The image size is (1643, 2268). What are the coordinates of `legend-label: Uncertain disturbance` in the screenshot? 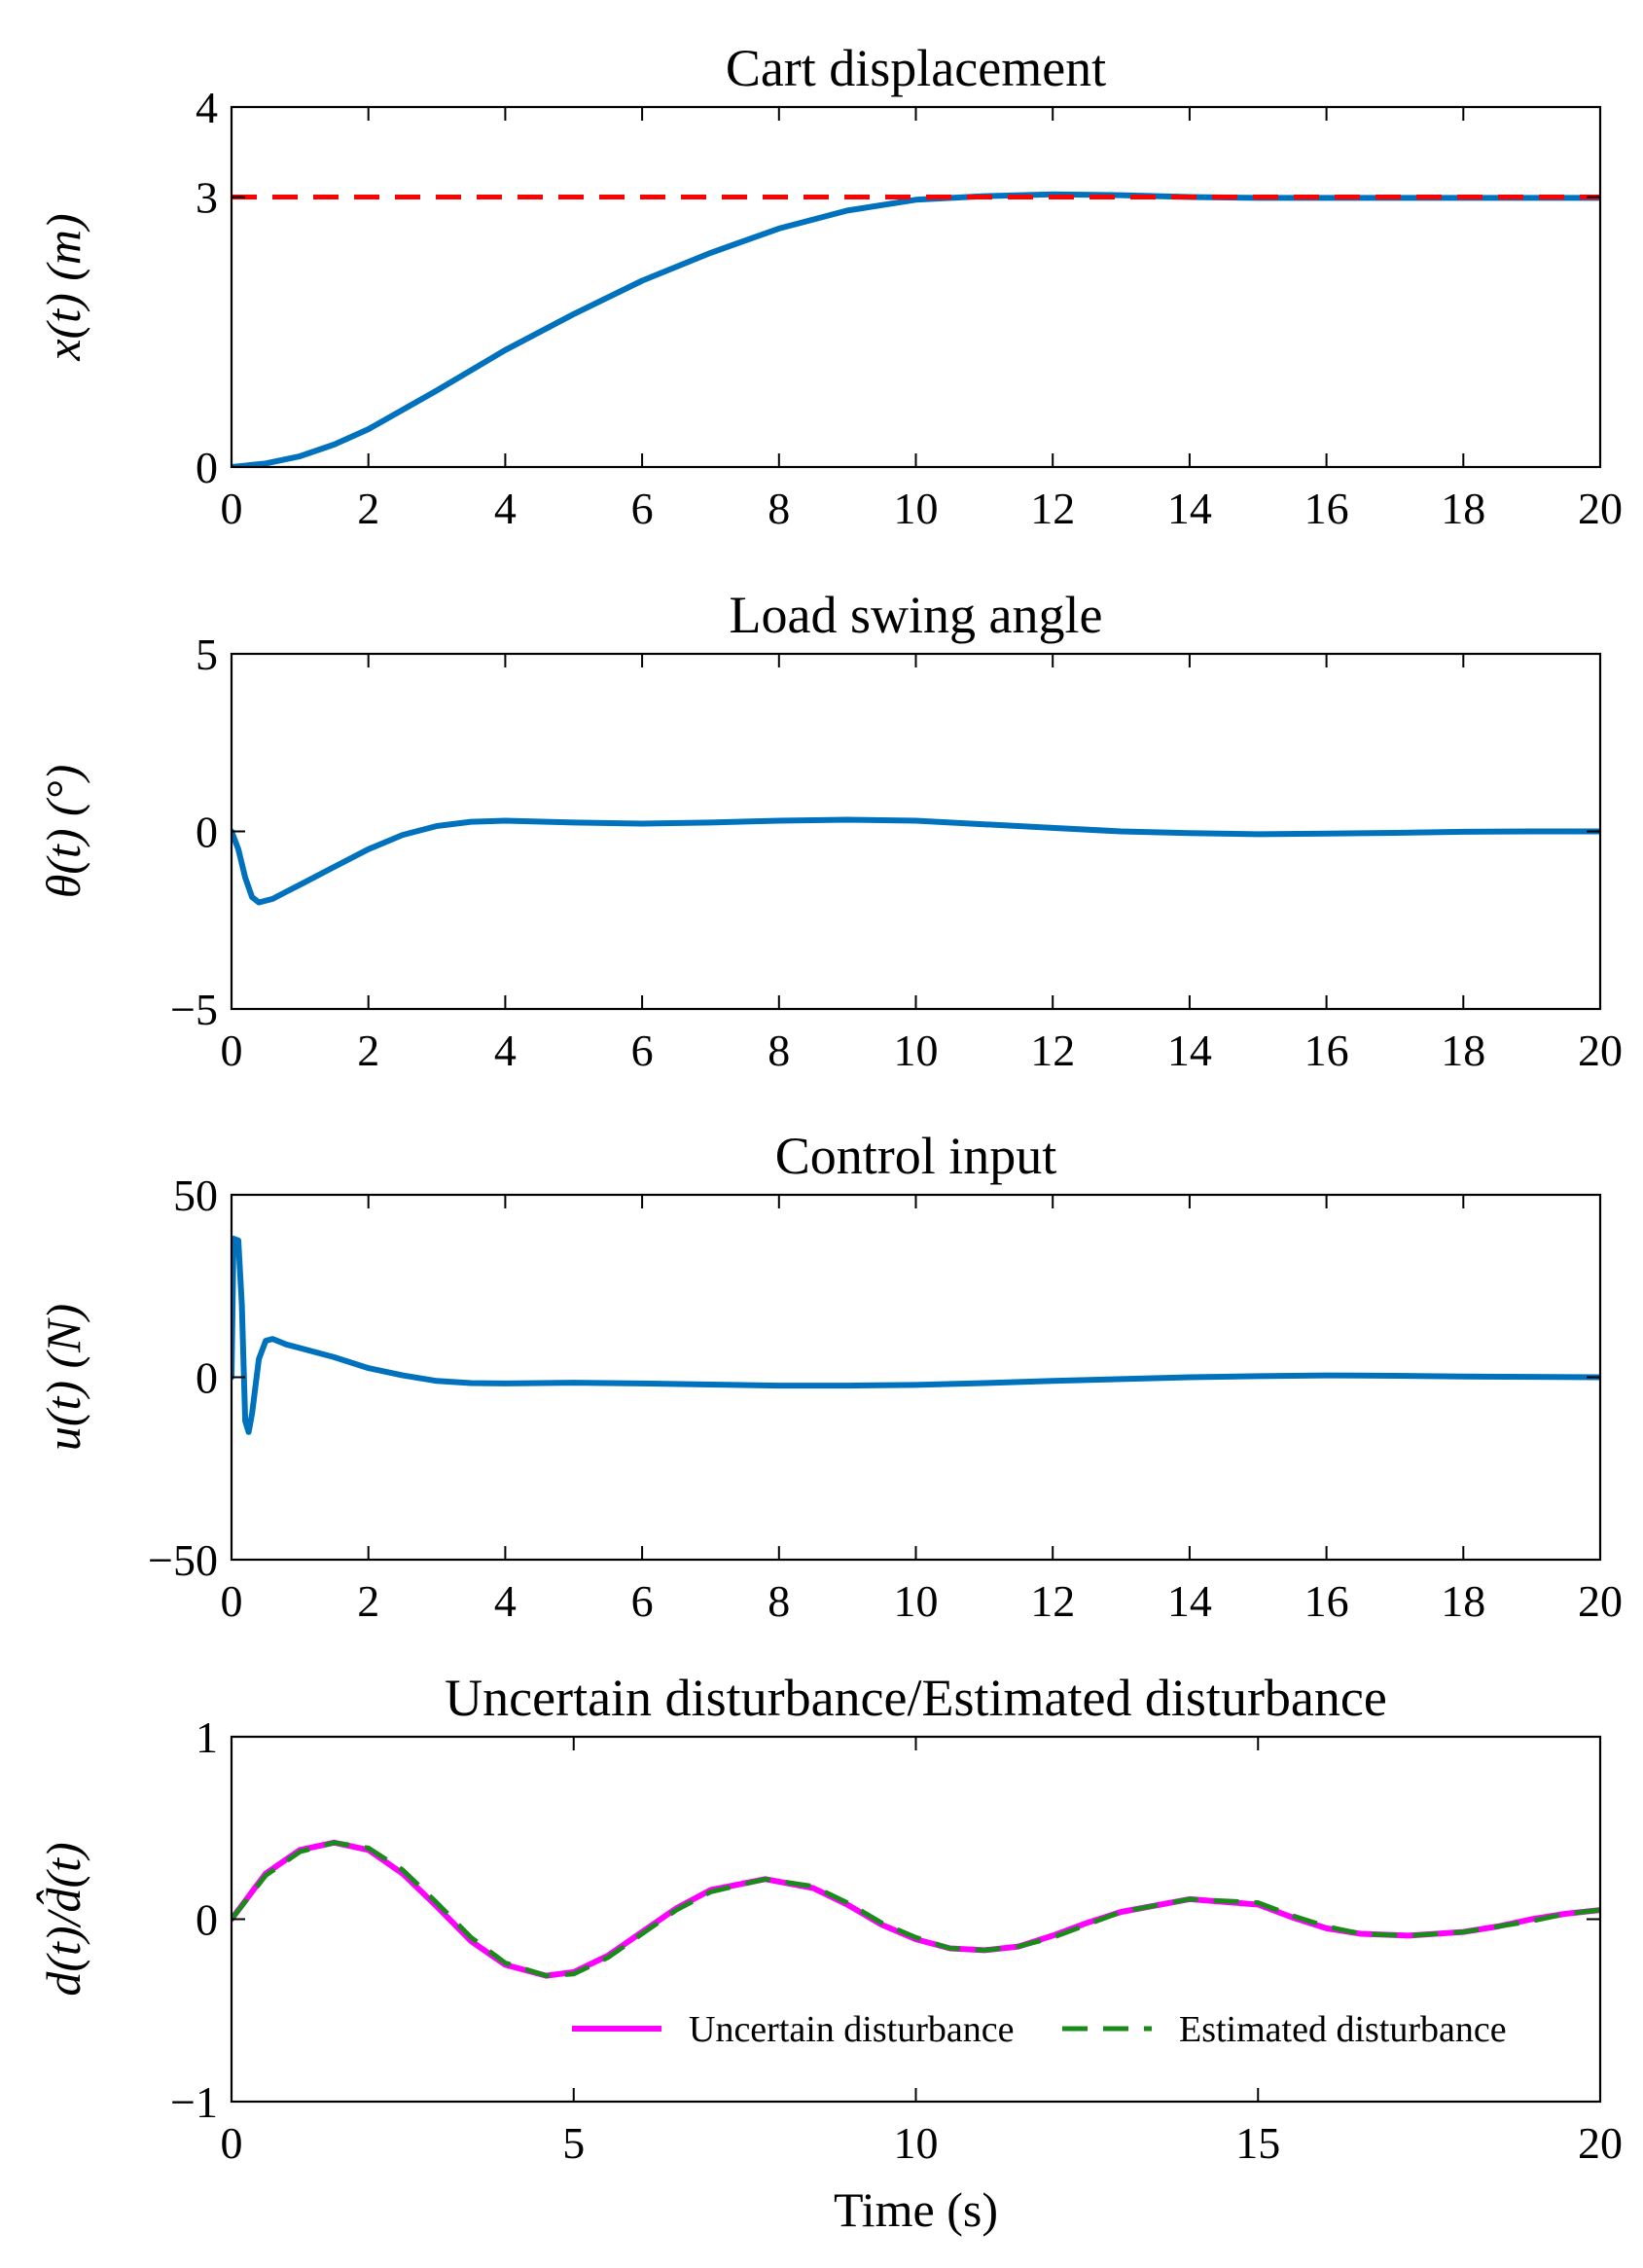 It's located at (851, 2029).